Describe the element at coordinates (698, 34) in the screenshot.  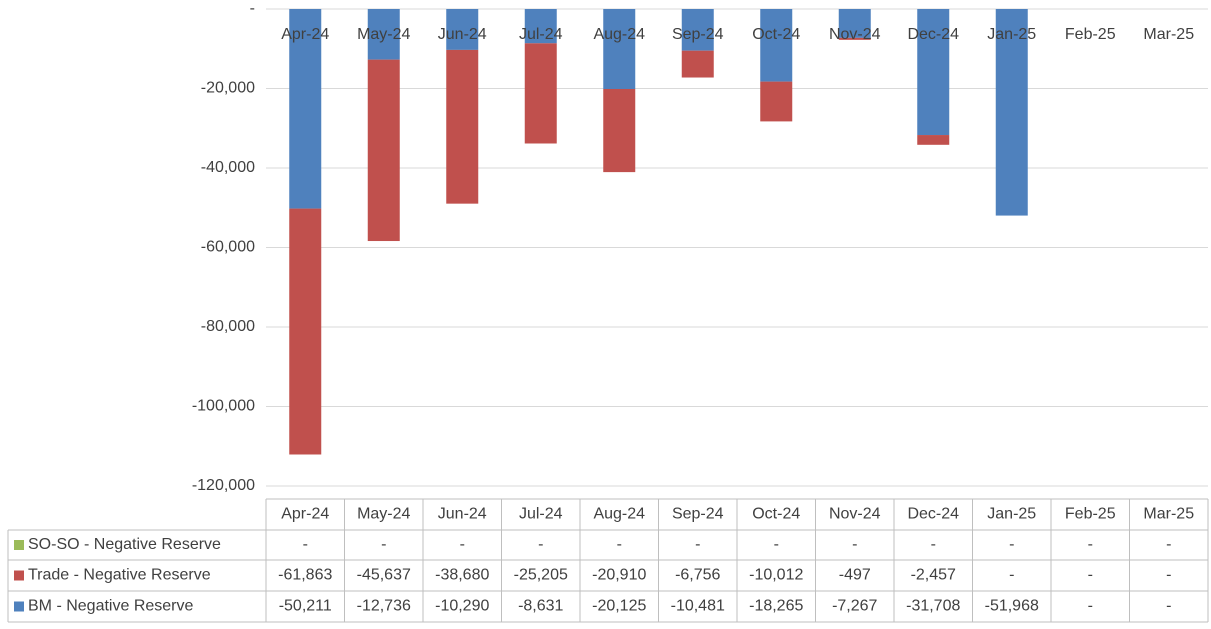
I see `x-tick-label: Sep-24` at that location.